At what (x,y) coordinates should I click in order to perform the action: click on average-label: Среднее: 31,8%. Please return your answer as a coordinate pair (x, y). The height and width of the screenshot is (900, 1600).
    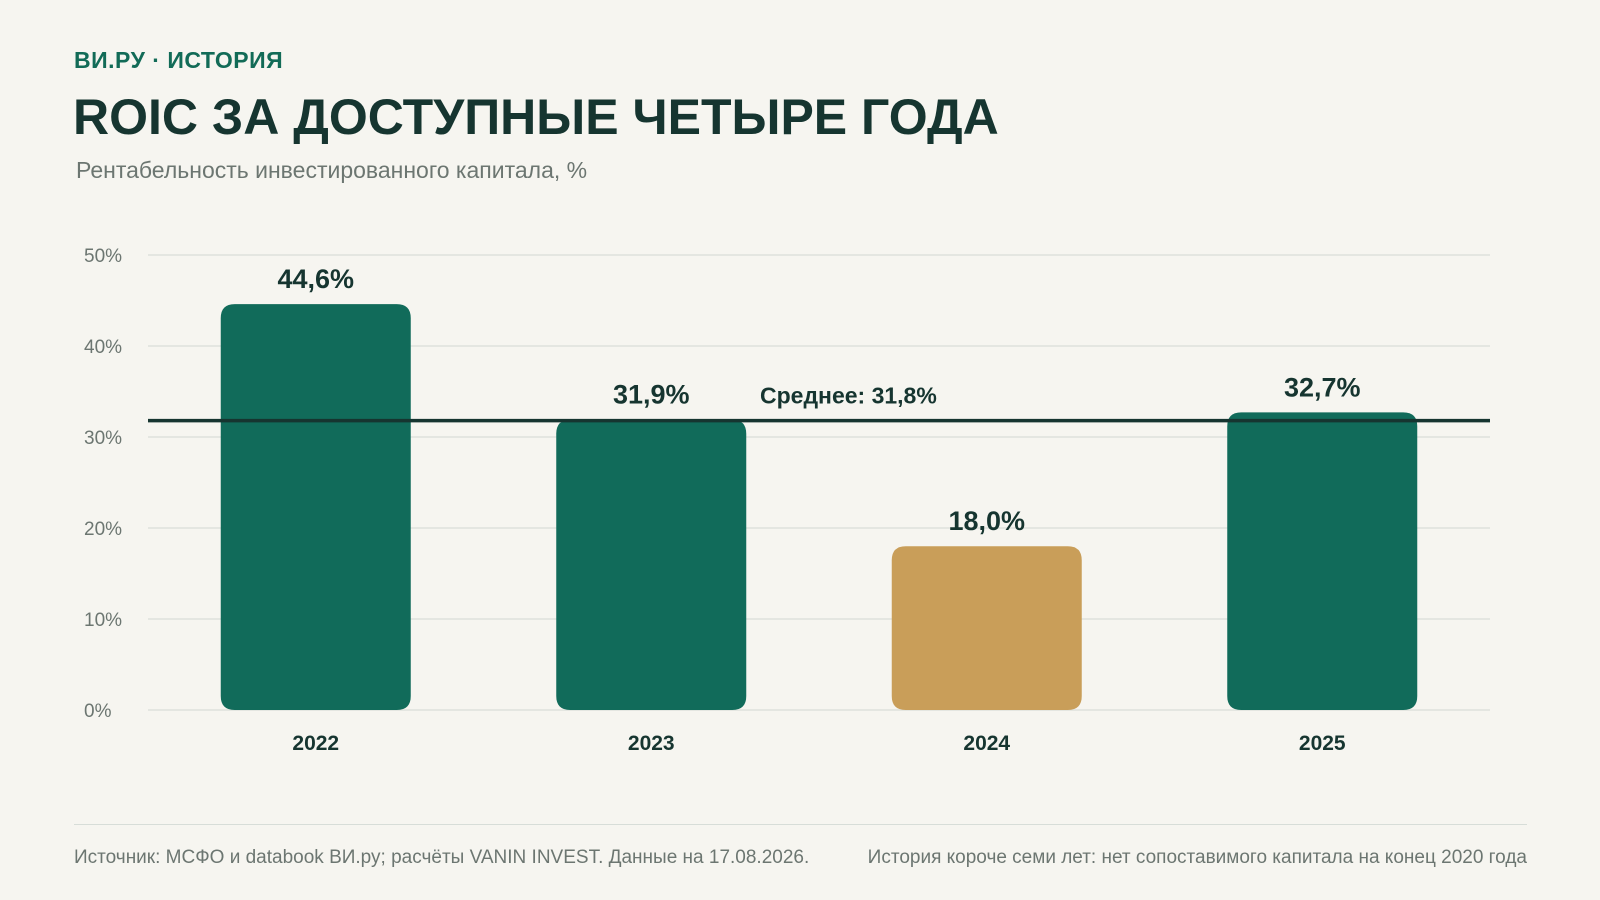
    Looking at the image, I should click on (848, 396).